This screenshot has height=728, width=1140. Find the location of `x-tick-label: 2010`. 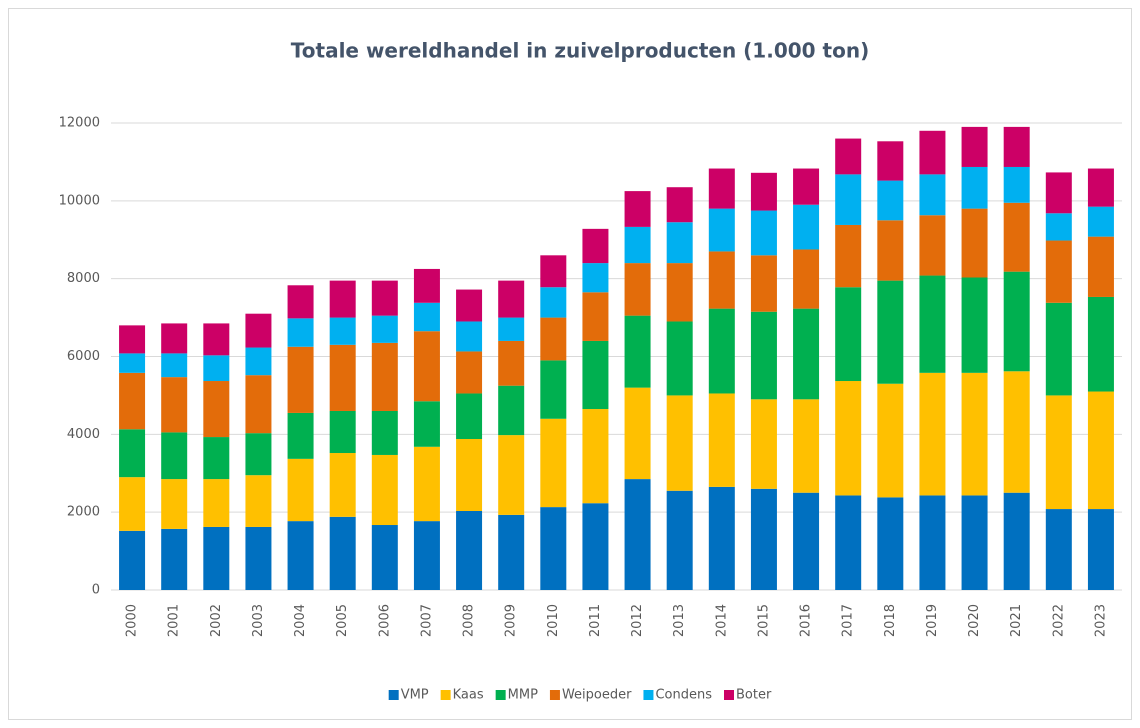

x-tick-label: 2010 is located at coordinates (553, 620).